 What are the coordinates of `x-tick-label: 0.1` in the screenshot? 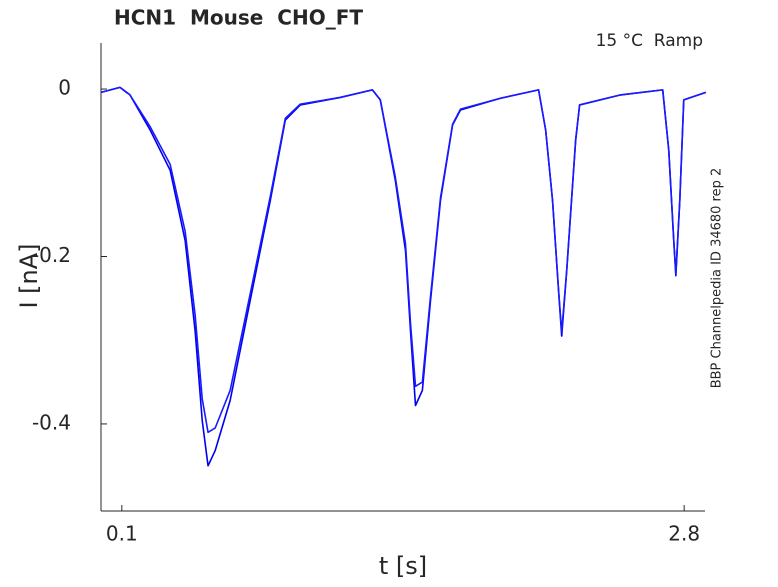 It's located at (122, 534).